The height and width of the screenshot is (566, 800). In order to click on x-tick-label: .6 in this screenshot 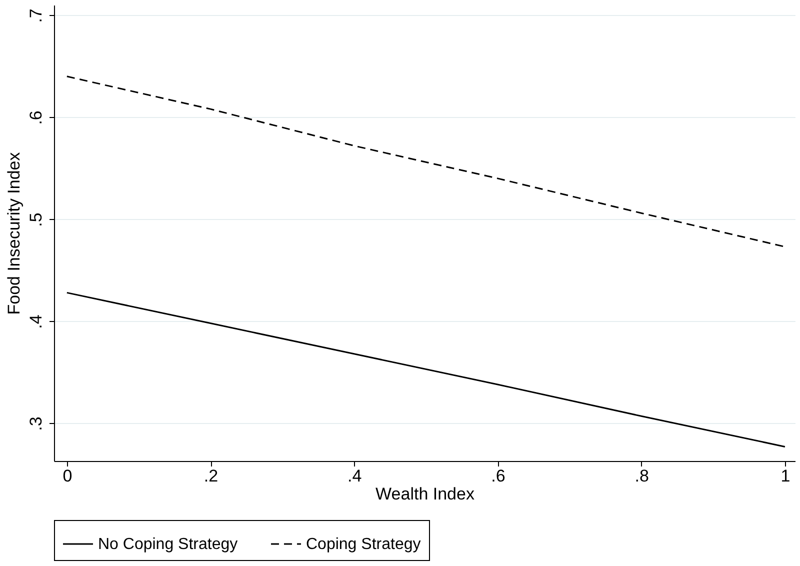, I will do `click(498, 476)`.